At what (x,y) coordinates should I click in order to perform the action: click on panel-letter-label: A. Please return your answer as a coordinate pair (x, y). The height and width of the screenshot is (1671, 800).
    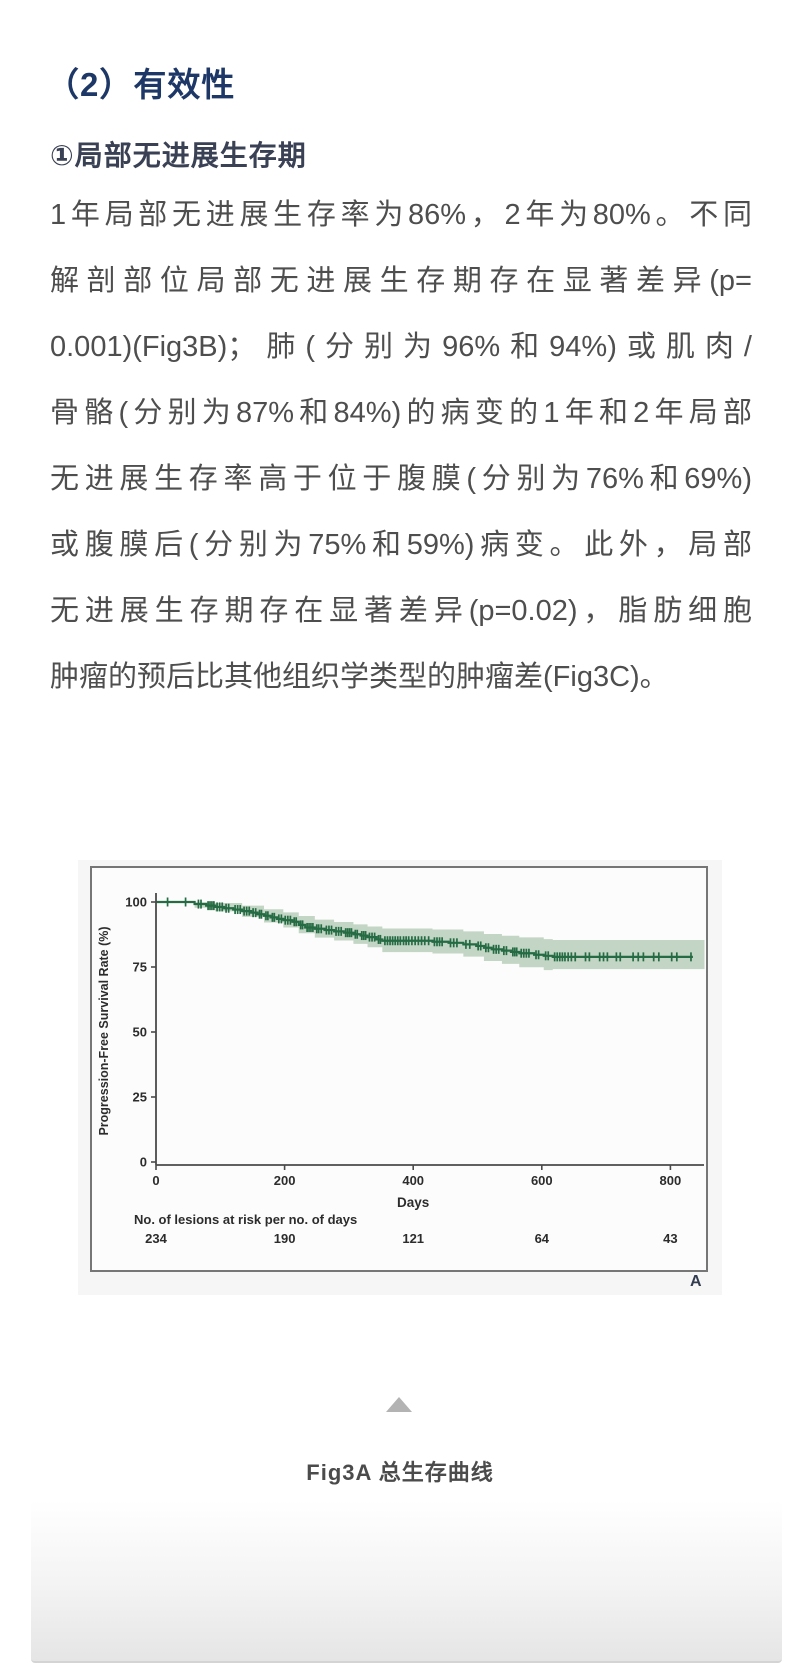
    Looking at the image, I should click on (696, 1281).